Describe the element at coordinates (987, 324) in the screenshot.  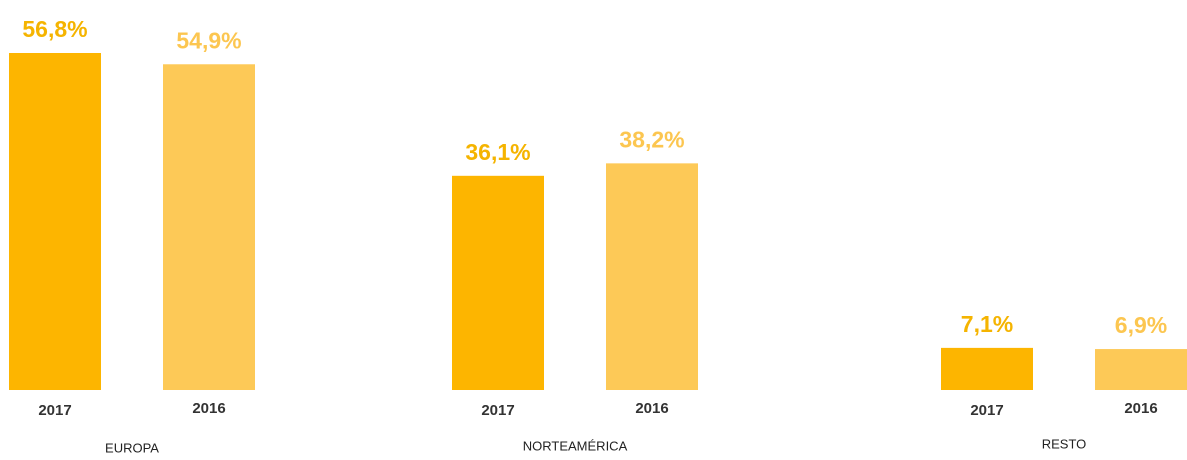
I see `value-label: 7,1%` at that location.